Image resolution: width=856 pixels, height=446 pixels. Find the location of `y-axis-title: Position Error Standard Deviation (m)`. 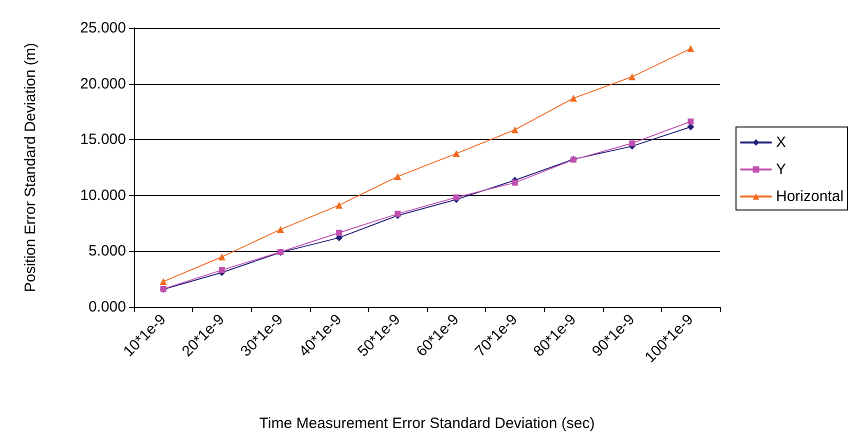

y-axis-title: Position Error Standard Deviation (m) is located at coordinates (30, 167).